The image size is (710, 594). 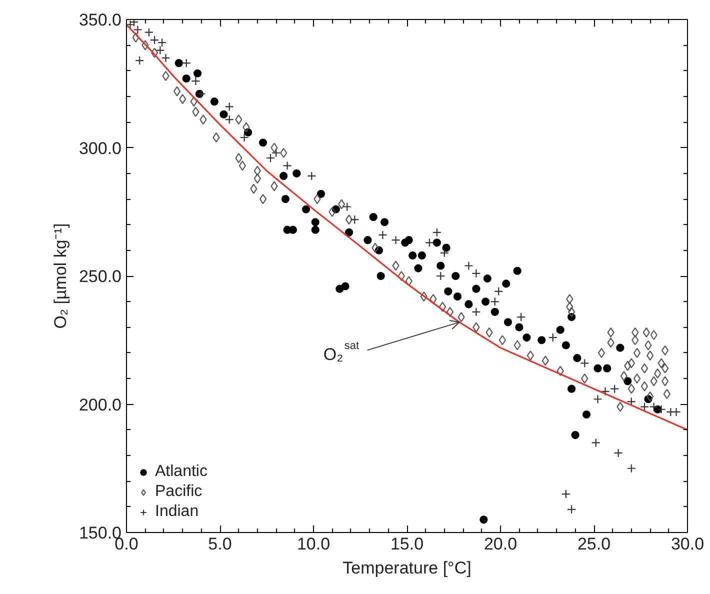 What do you see at coordinates (177, 512) in the screenshot?
I see `legend-label: Indian` at bounding box center [177, 512].